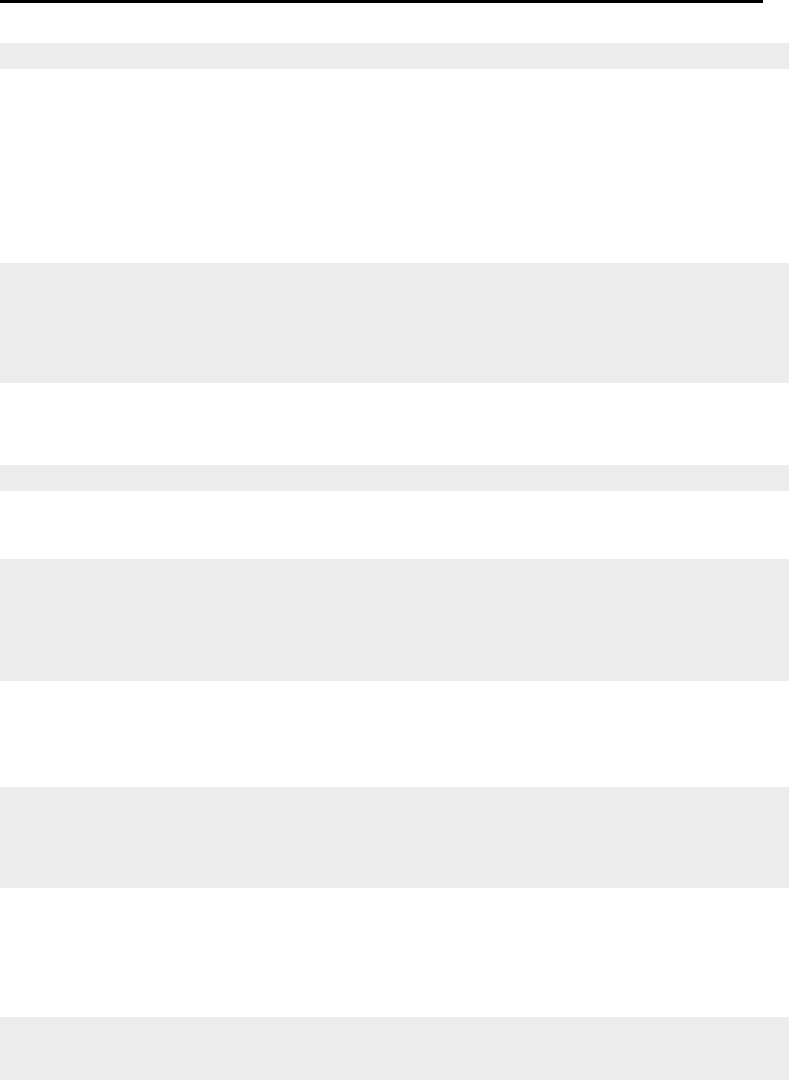 The width and height of the screenshot is (794, 1080). Describe the element at coordinates (381, 1) in the screenshot. I see `top-horizontal-rule` at that location.